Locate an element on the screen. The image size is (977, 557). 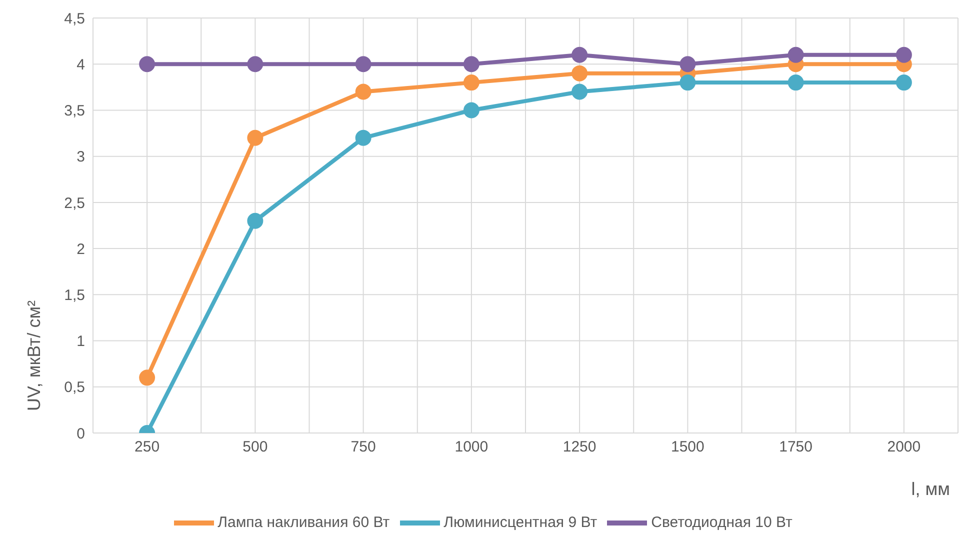
y-tick-label: 1,5 is located at coordinates (74, 295).